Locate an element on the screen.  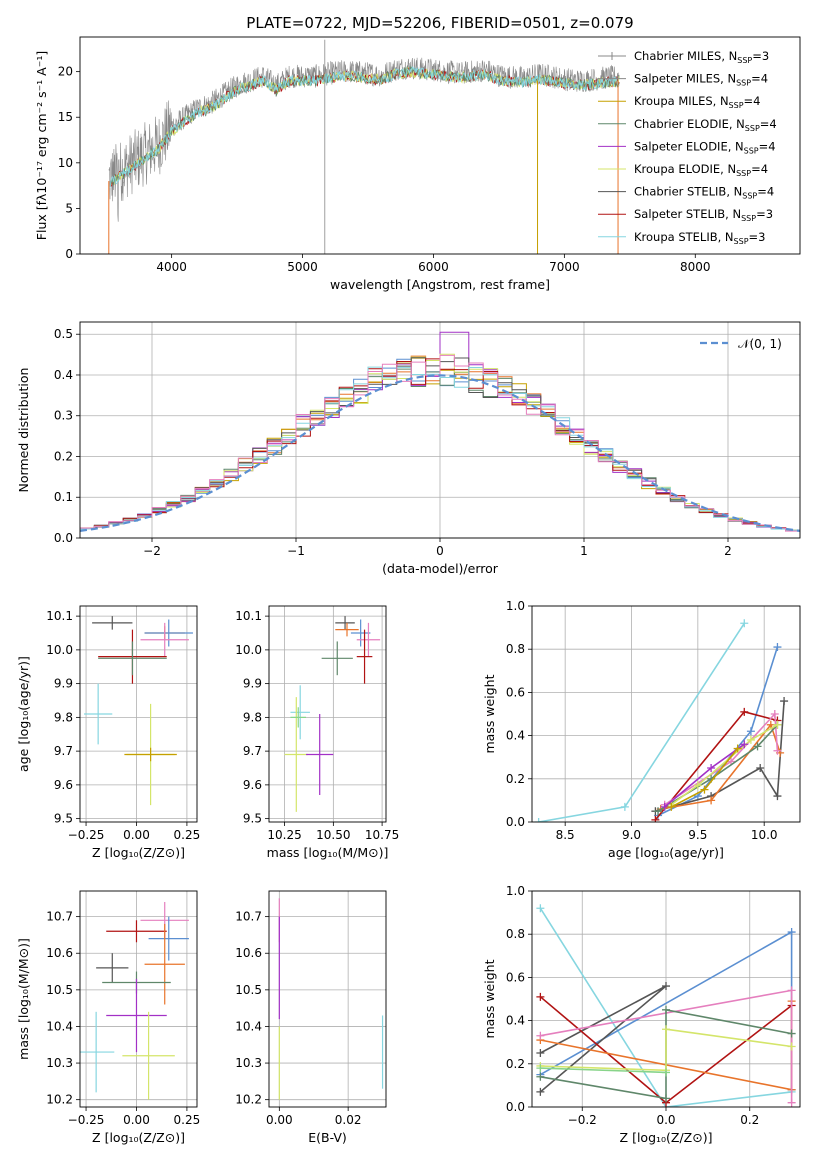
age-vs-mass-plot is located at coordinates (332, 714).